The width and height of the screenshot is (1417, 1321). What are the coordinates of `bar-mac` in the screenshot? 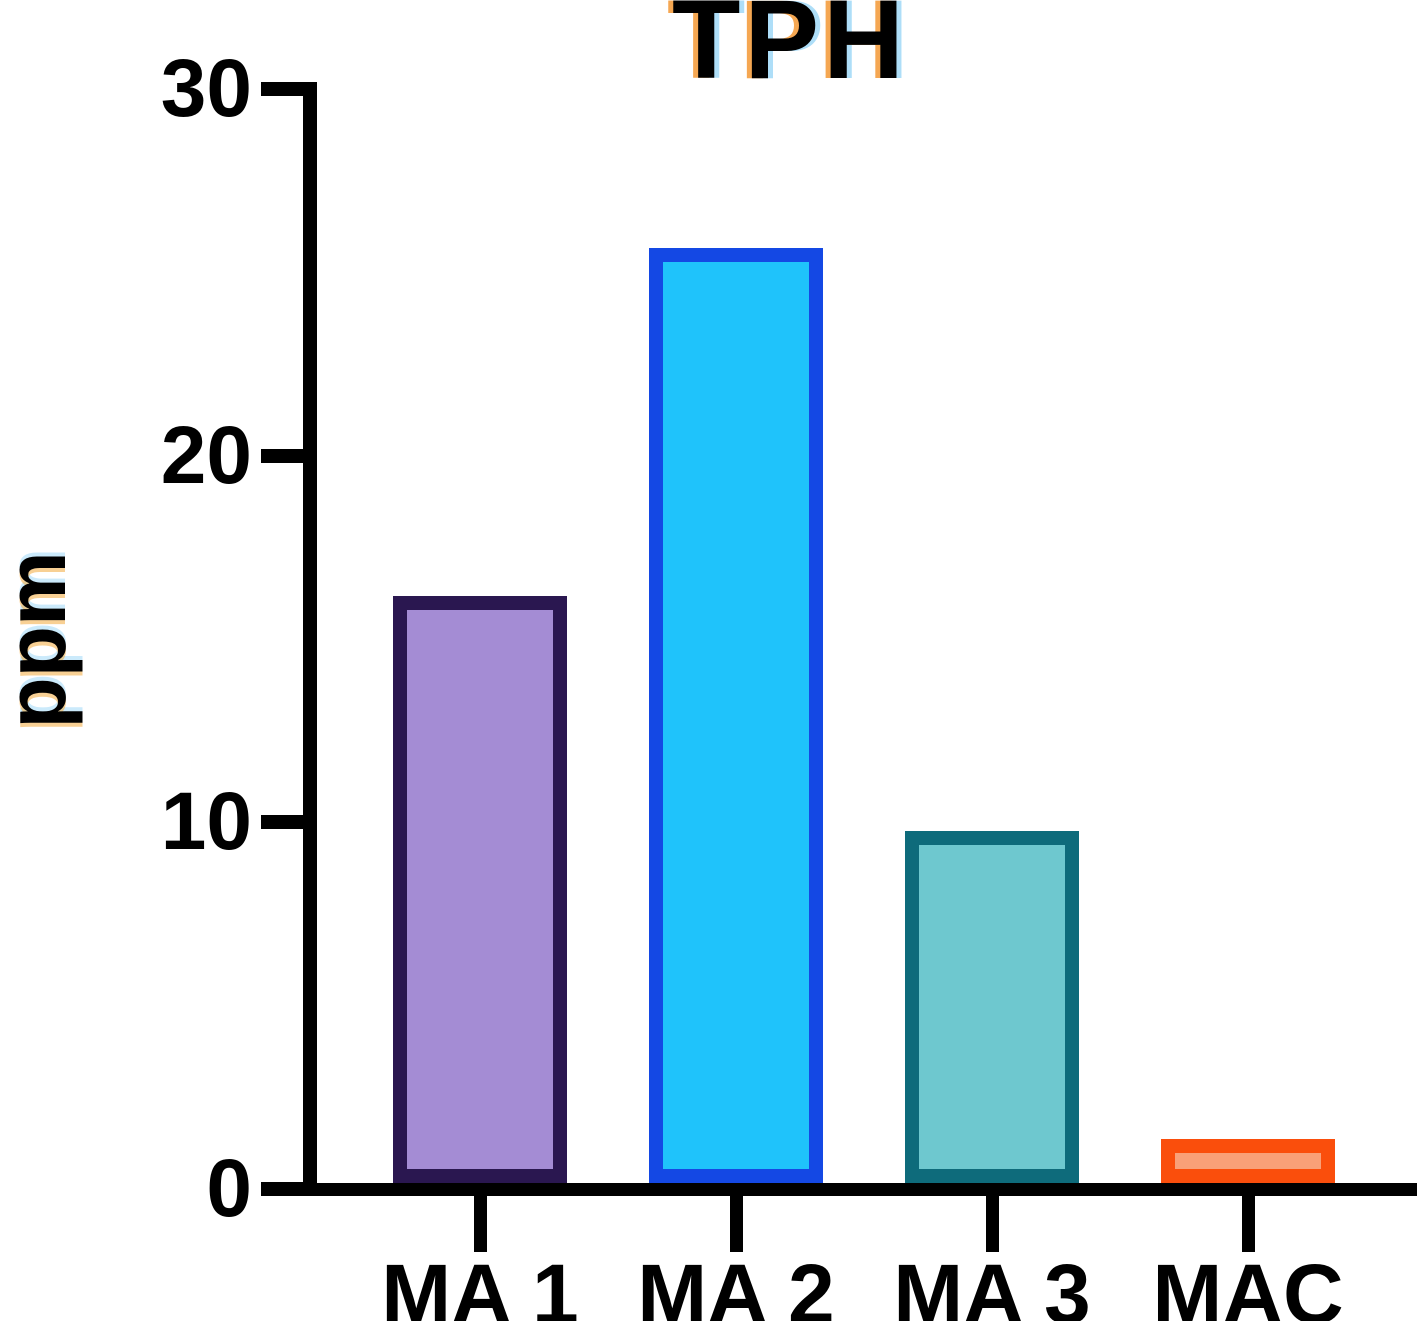 It's located at (1248, 1161).